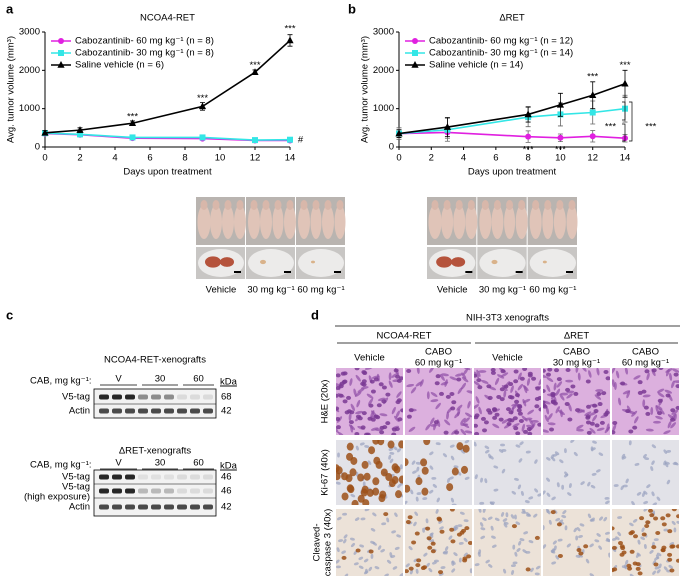 The width and height of the screenshot is (685, 579). Describe the element at coordinates (118, 463) in the screenshot. I see `group-label: V` at that location.